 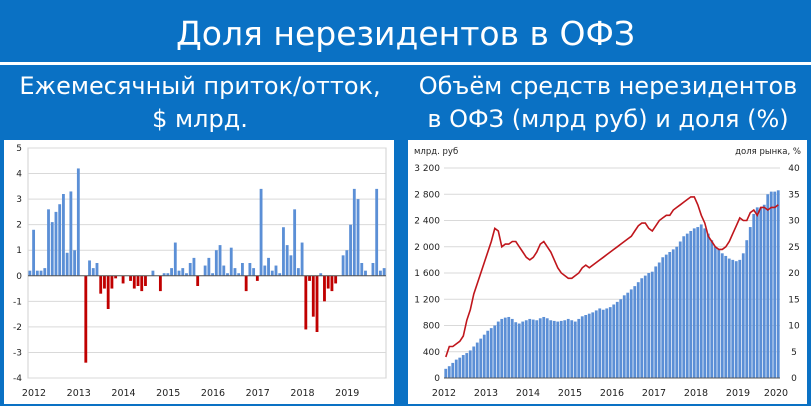 What do you see at coordinates (738, 393) in the screenshot?
I see `x-tick-label: 2019` at bounding box center [738, 393].